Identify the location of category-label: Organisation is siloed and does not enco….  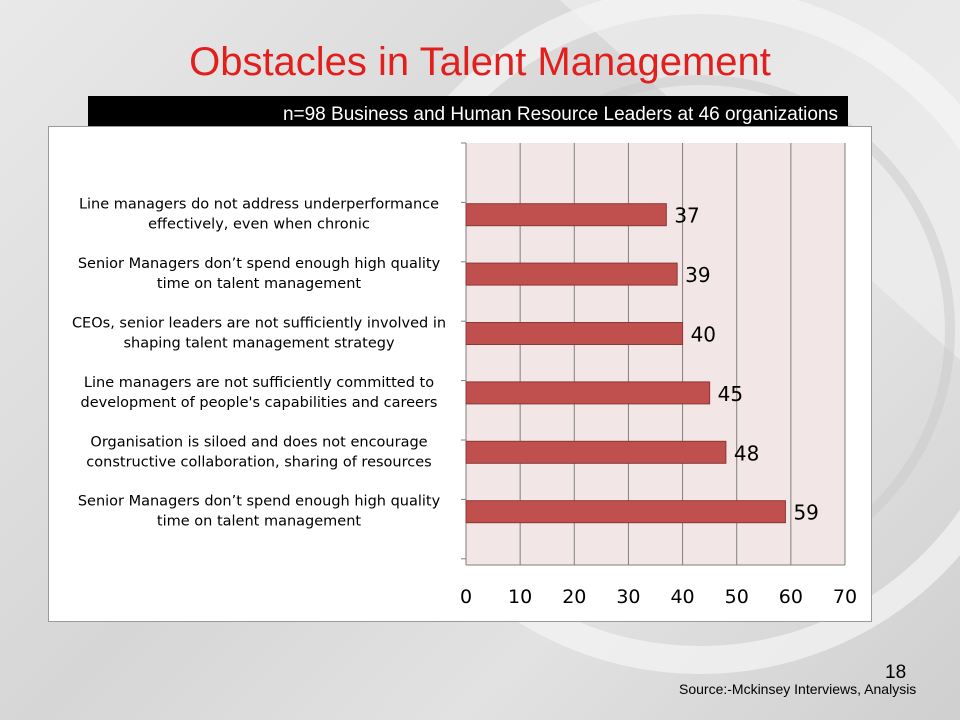
(258, 452).